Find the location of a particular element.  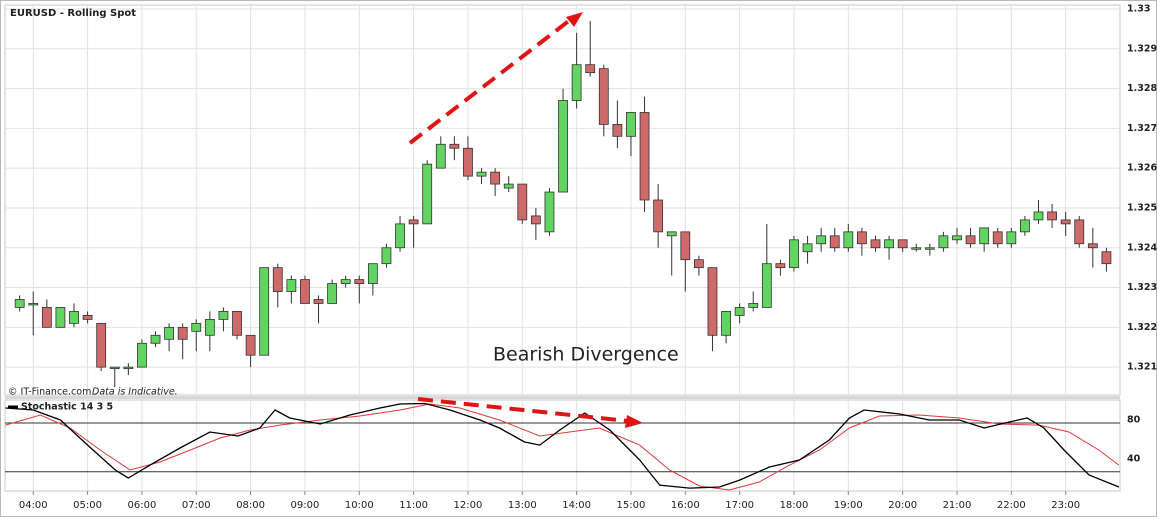

source: © IT-Finance.com is located at coordinates (49, 392).